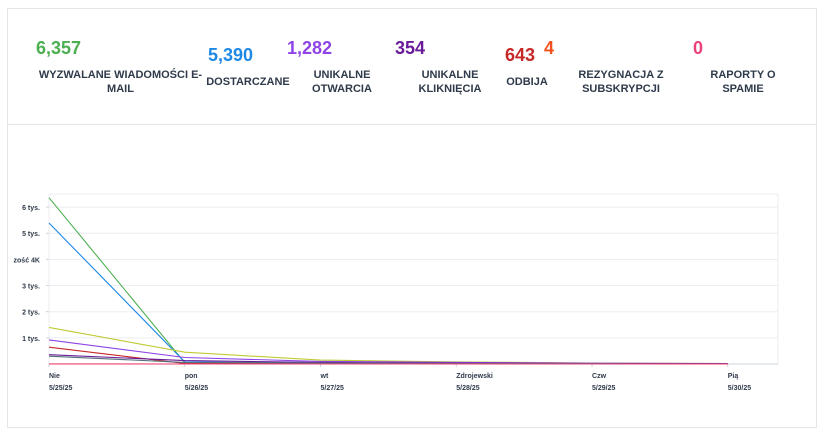  I want to click on stat-delivered-label: DOSTARCZANE, so click(248, 82).